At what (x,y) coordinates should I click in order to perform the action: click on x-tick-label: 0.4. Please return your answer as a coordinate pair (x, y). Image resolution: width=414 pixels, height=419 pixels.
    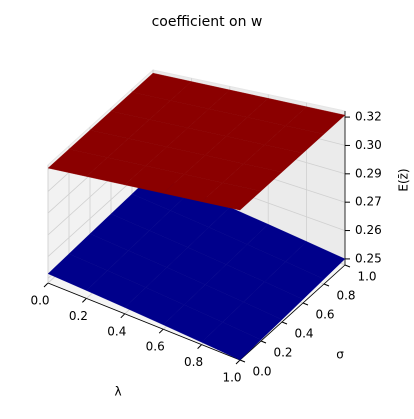
    Looking at the image, I should click on (116, 331).